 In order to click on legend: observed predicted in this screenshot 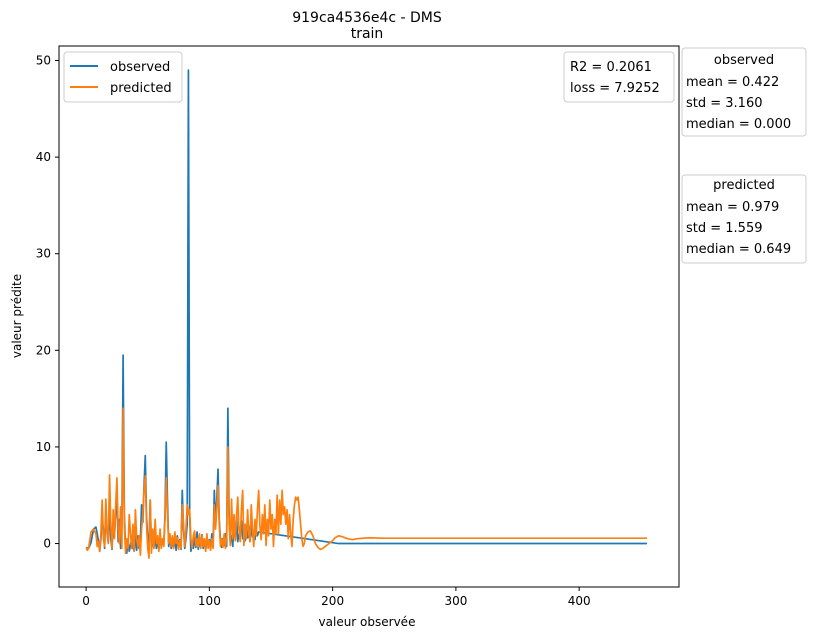, I will do `click(123, 77)`.